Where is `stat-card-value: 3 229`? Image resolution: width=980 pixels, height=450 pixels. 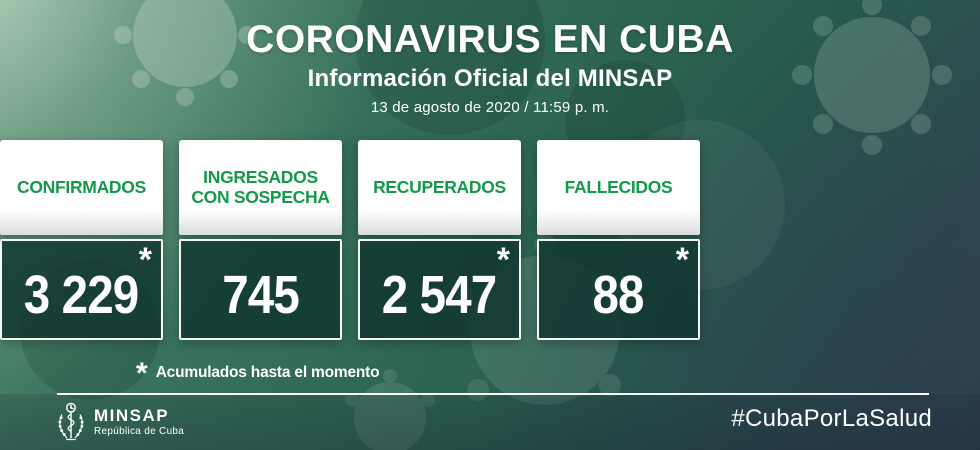
stat-card-value: 3 229 is located at coordinates (81, 294).